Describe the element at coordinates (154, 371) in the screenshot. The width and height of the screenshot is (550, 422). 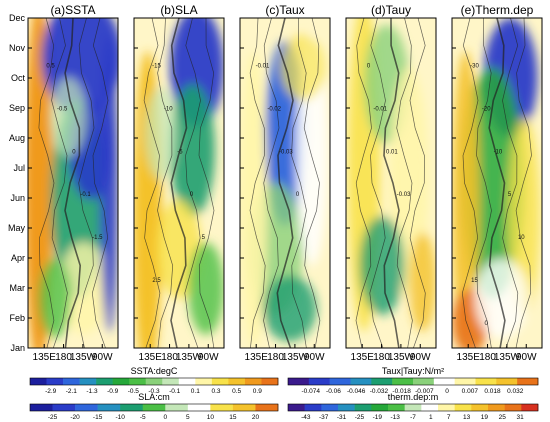
I see `colorbar-label: SSTA:degC` at that location.